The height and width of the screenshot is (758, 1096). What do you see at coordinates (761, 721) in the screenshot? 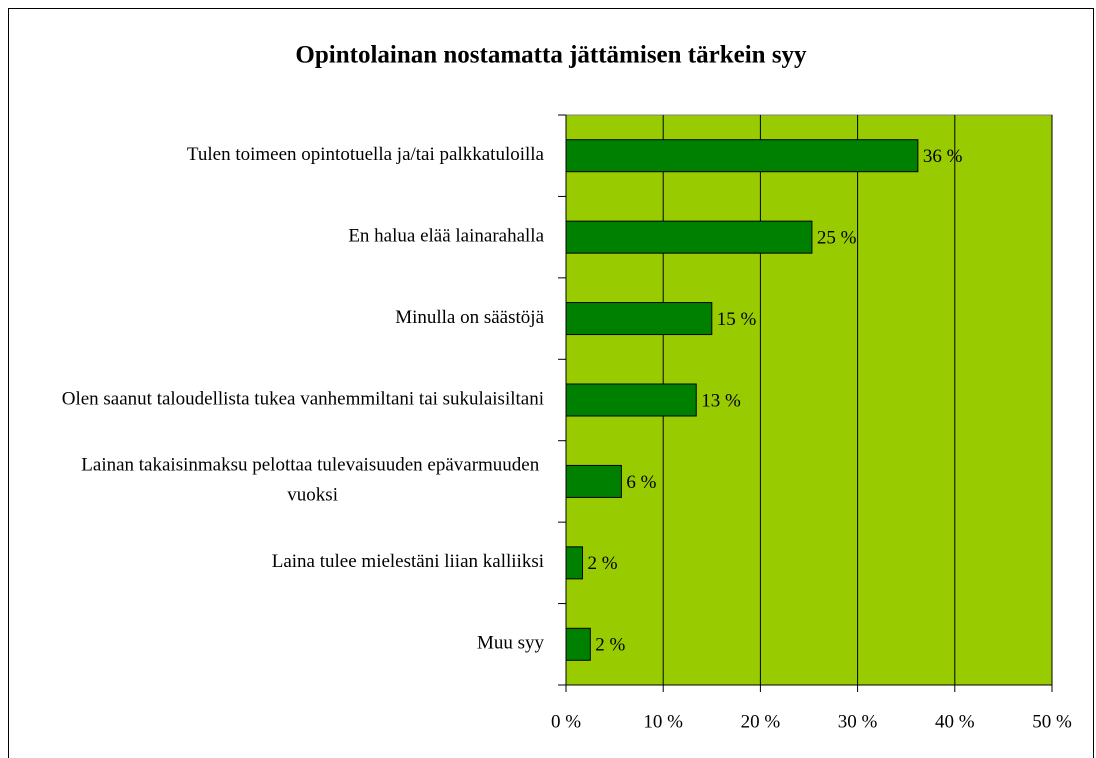
I see `x-tick-label: 20 %` at bounding box center [761, 721].